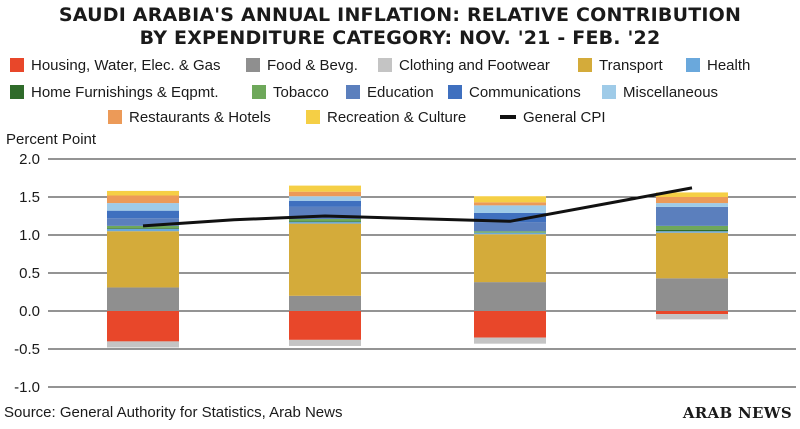 This screenshot has height=429, width=800. I want to click on legend-item-clothing: Clothing and Footwear, so click(464, 65).